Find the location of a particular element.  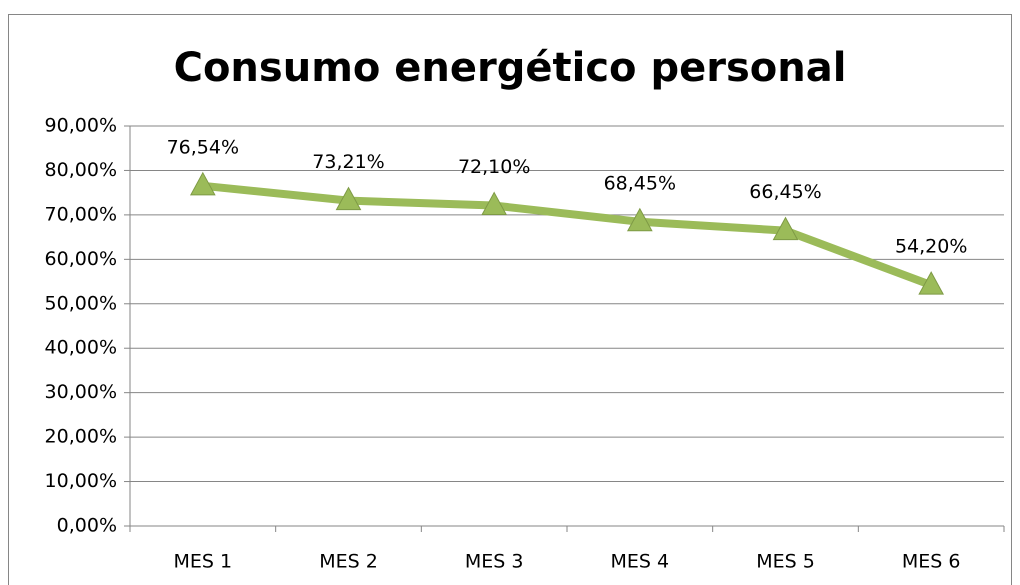

series-line is located at coordinates (567, 235).